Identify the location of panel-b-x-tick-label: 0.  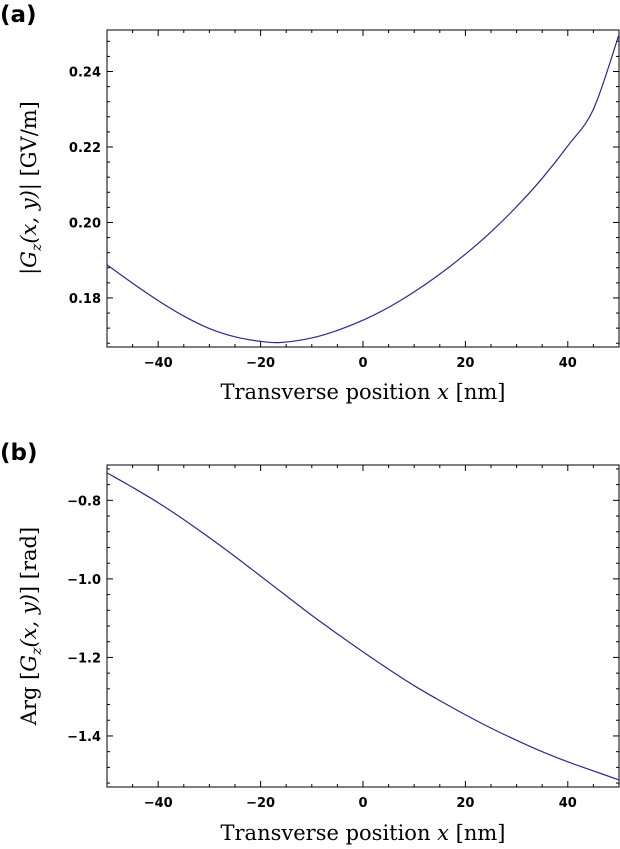
(362, 803).